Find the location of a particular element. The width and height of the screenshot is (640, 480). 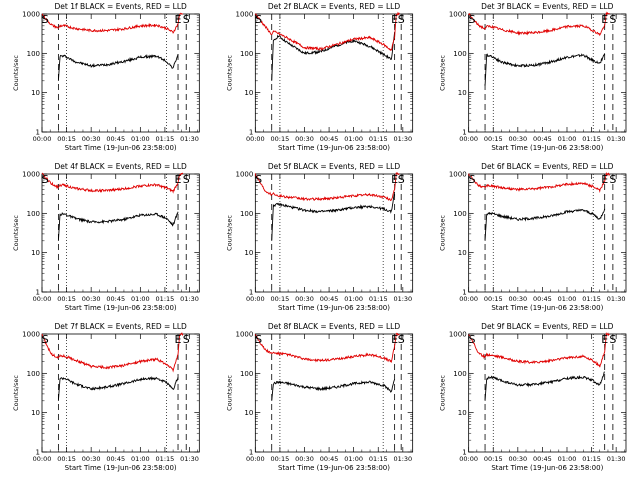

plot-title: Det 1f BLACK = Events, RED = LLD is located at coordinates (121, 6).